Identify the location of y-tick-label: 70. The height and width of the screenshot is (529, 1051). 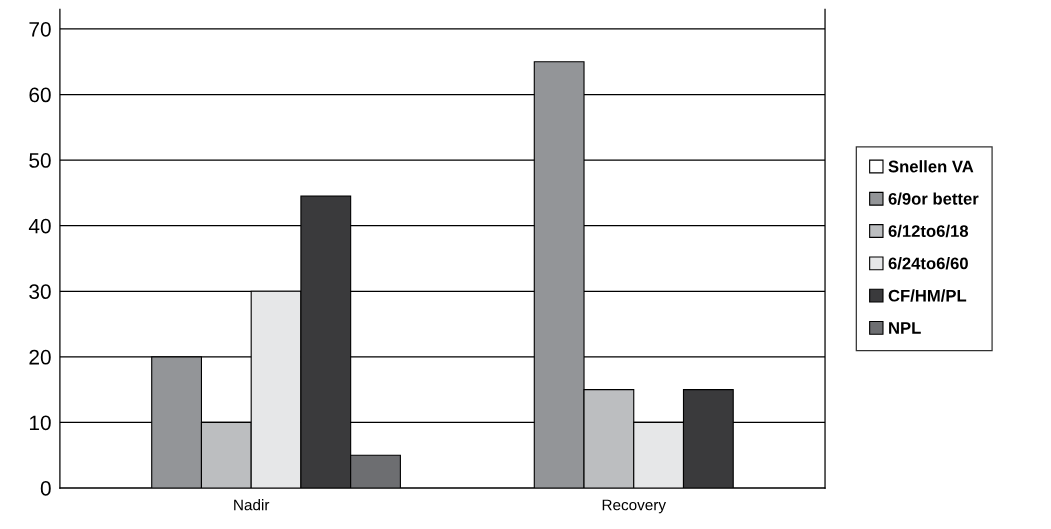
(40, 29).